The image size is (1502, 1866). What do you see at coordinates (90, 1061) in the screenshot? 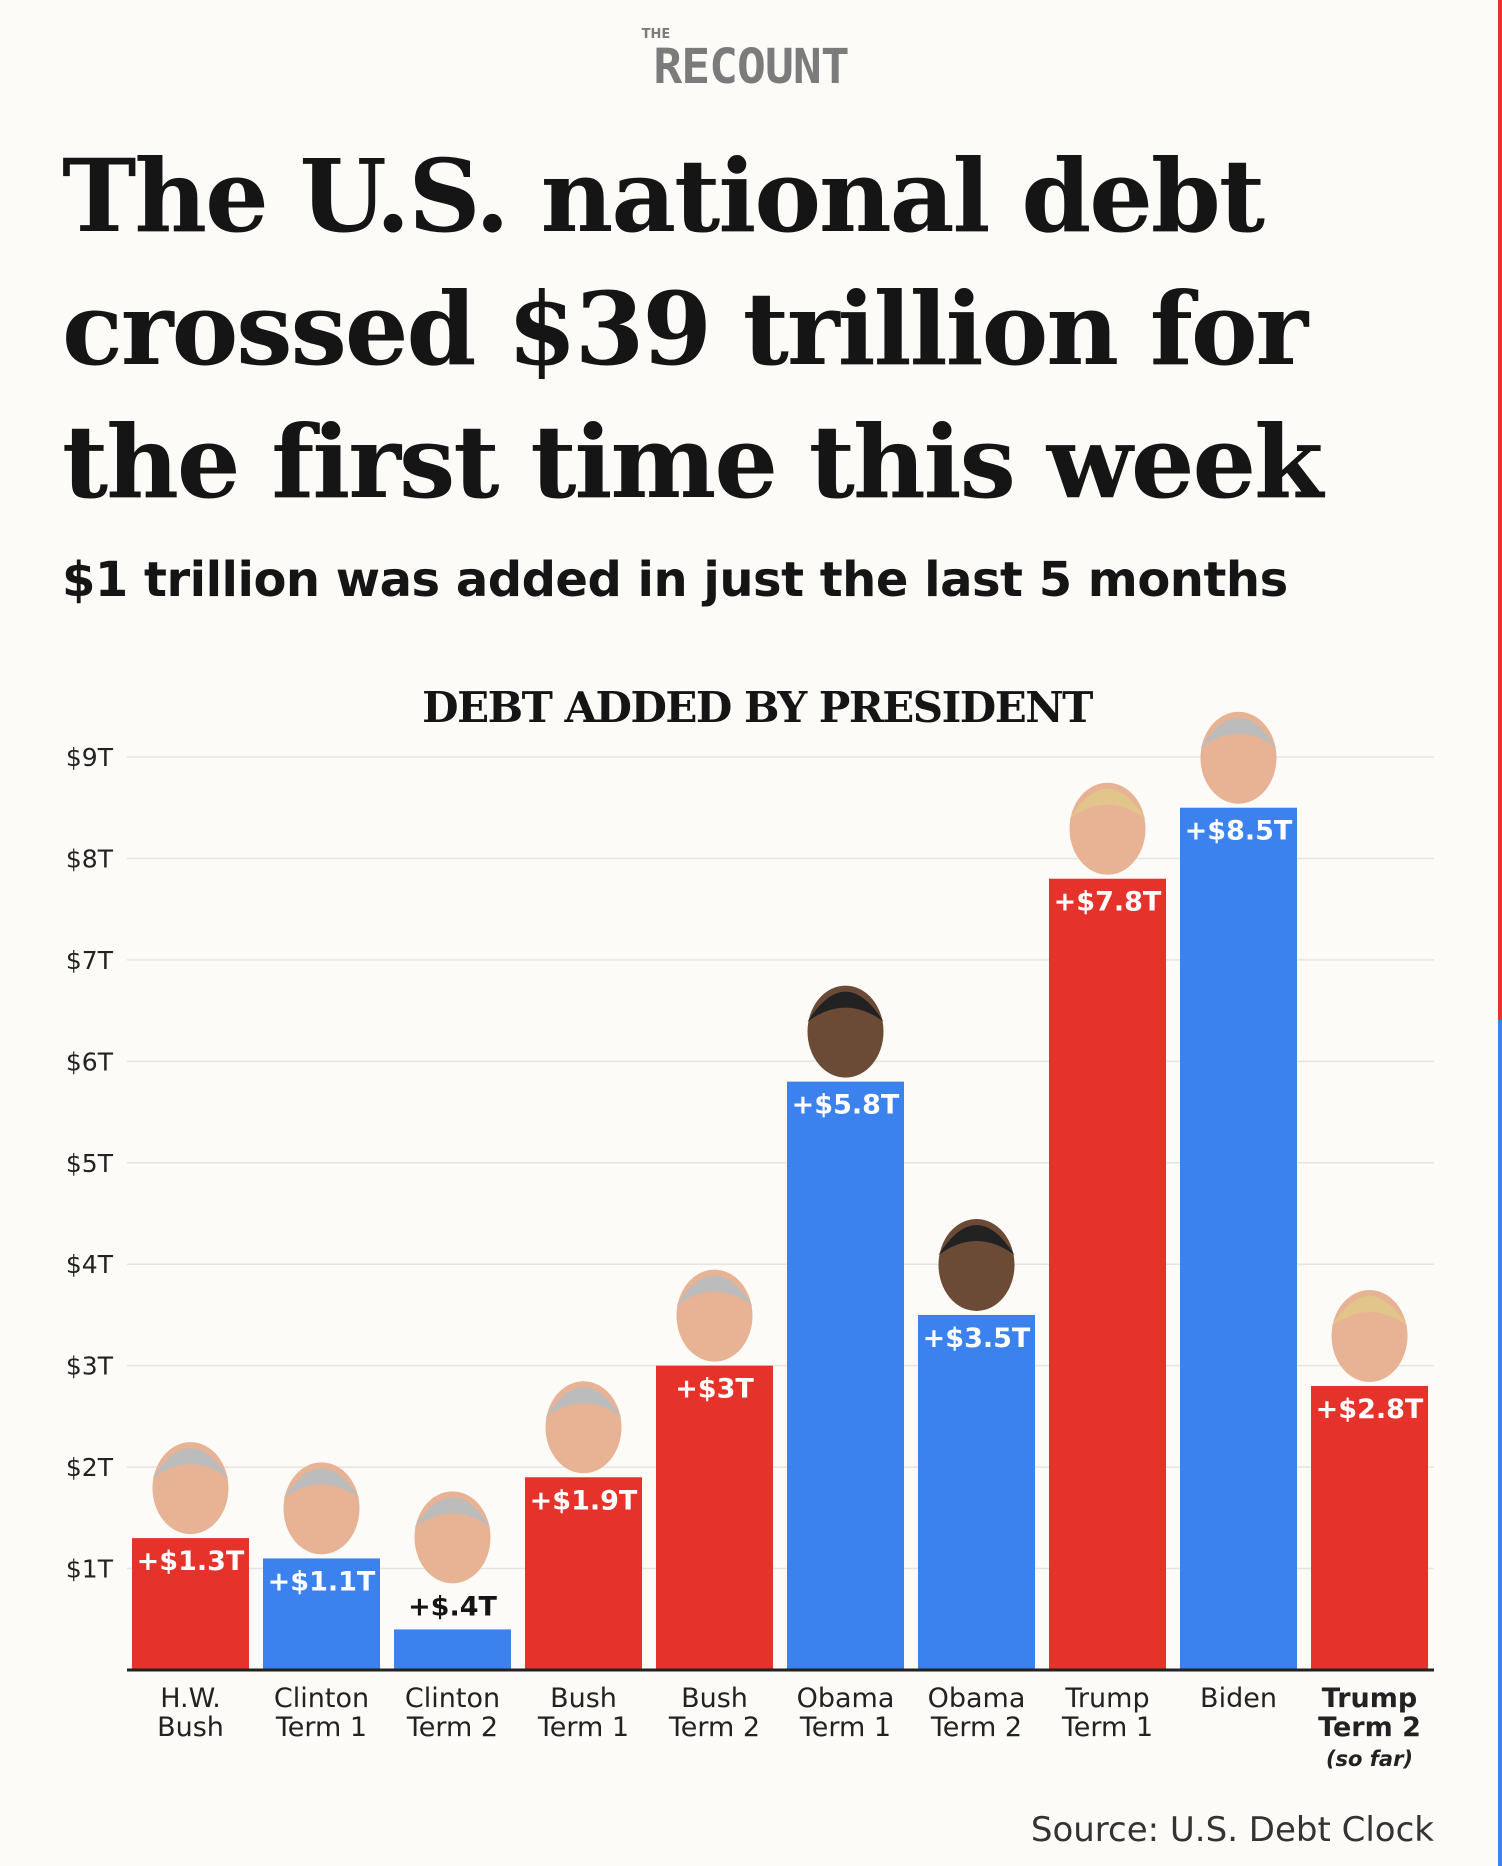
I see `y-tick-label: $6T` at bounding box center [90, 1061].